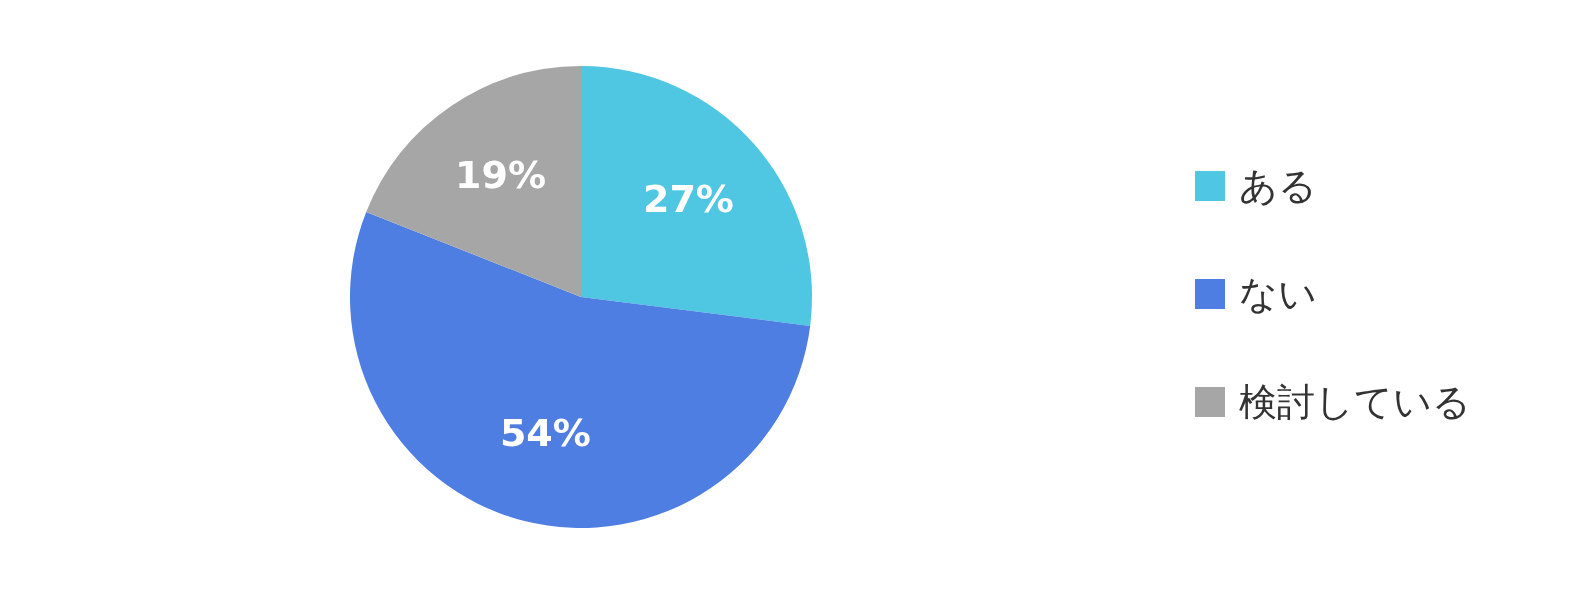 This screenshot has width=1593, height=592. I want to click on data-label: 27%, so click(688, 199).